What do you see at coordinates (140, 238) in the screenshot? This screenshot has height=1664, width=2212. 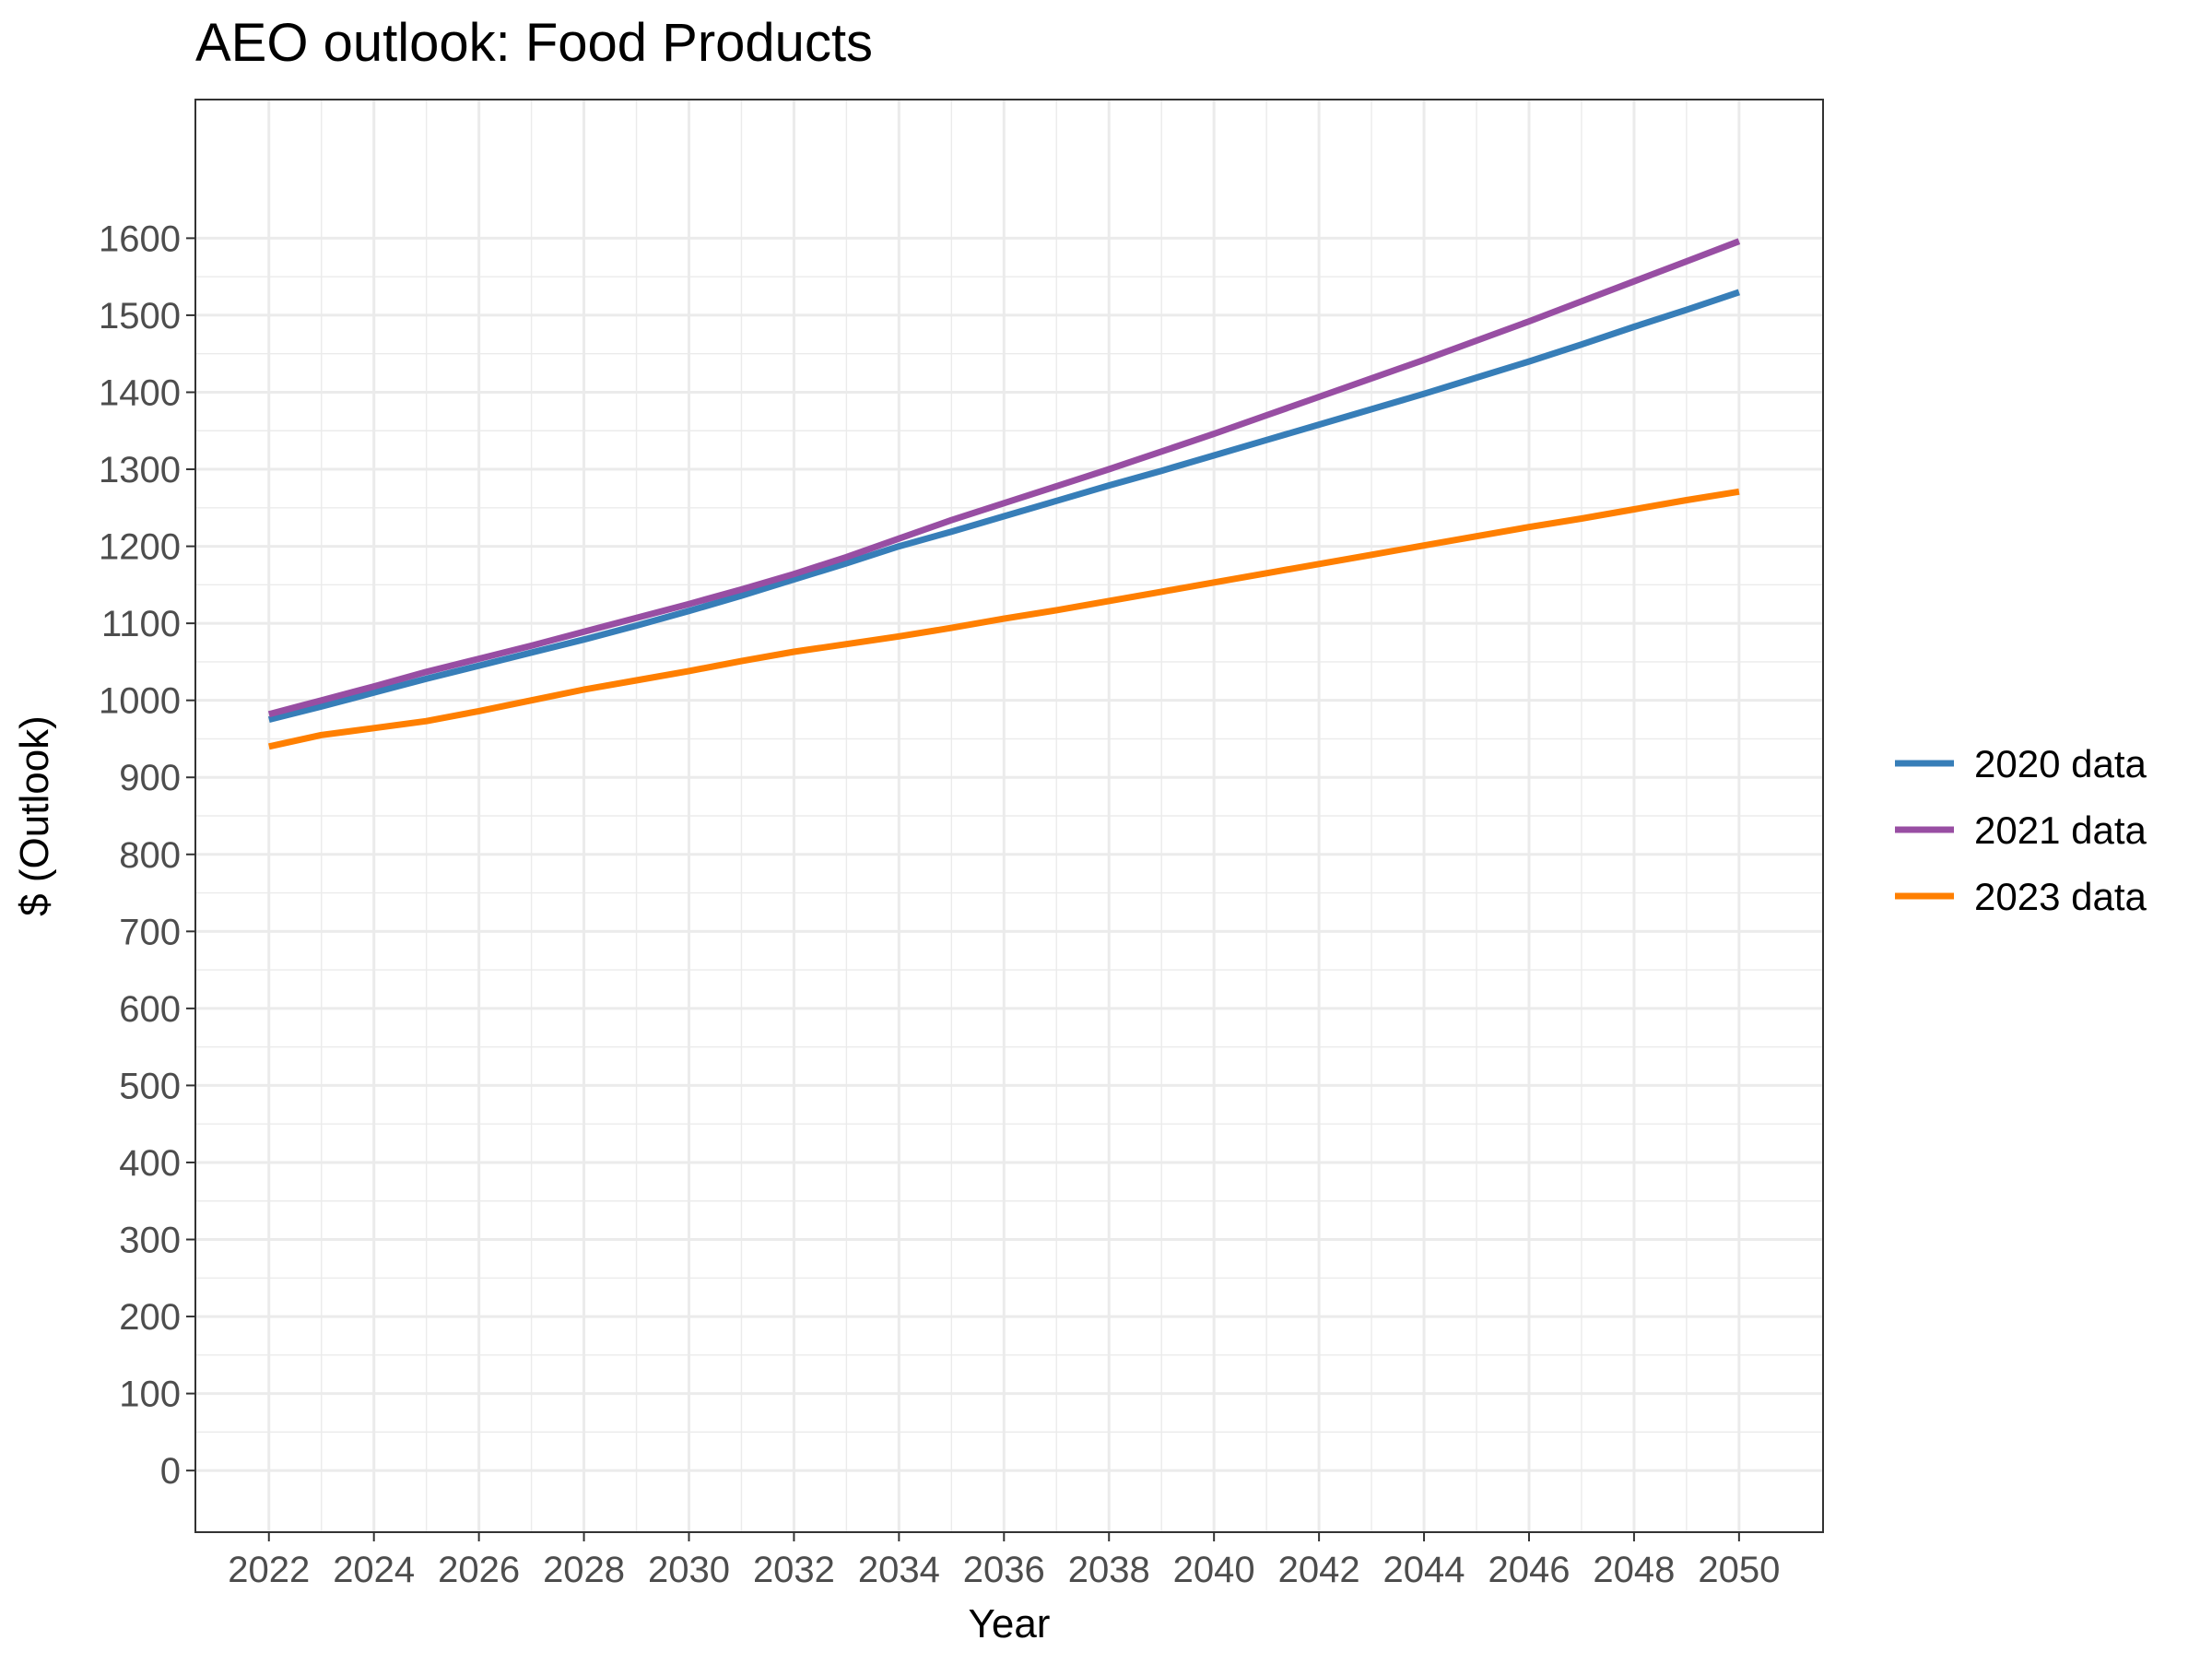 I see `y-tick-label: 1600` at bounding box center [140, 238].